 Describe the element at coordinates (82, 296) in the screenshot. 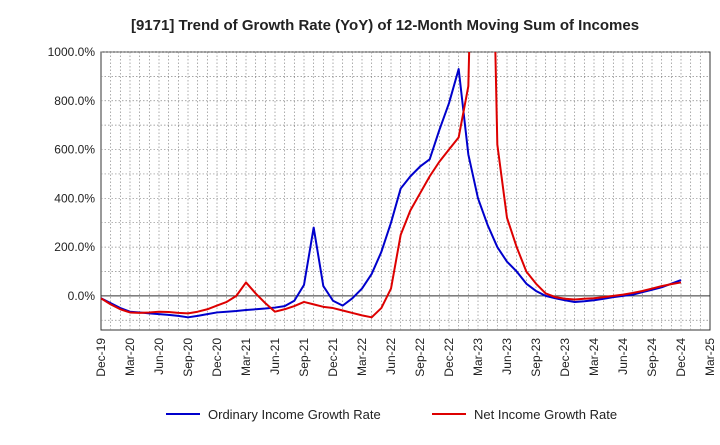

I see `y-tick-label: 0.0%` at that location.